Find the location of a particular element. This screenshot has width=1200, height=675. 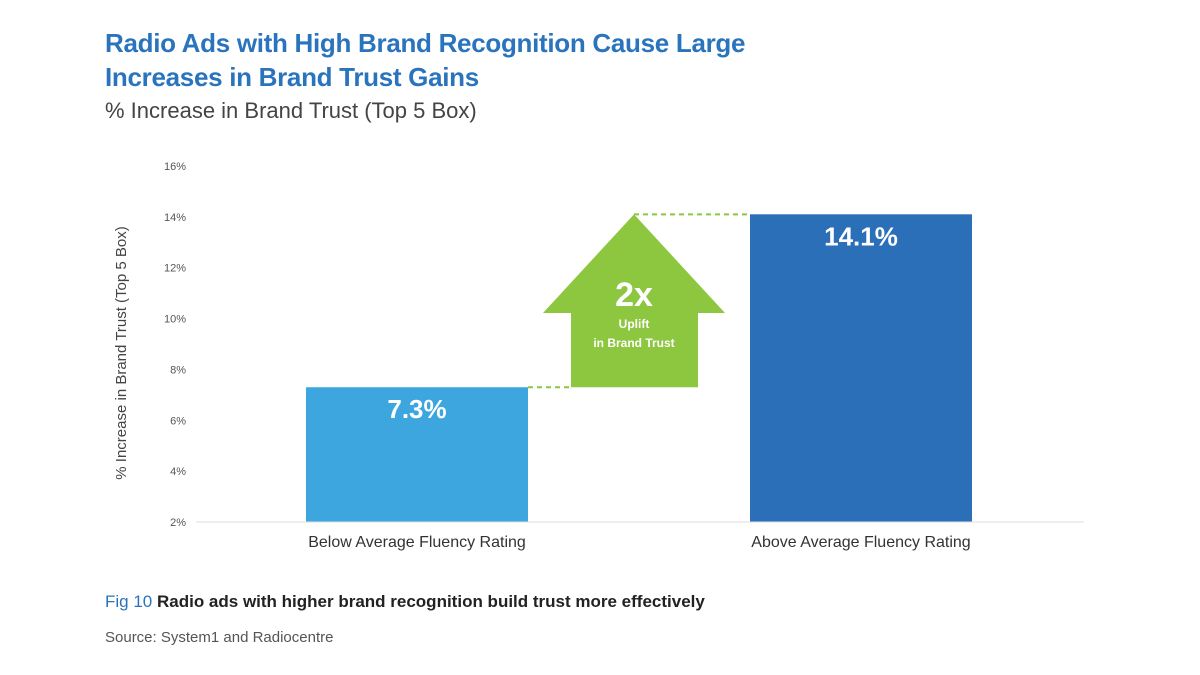

y-axis-label: % Increase in Brand Trust (Top 5 Box) is located at coordinates (121, 352).